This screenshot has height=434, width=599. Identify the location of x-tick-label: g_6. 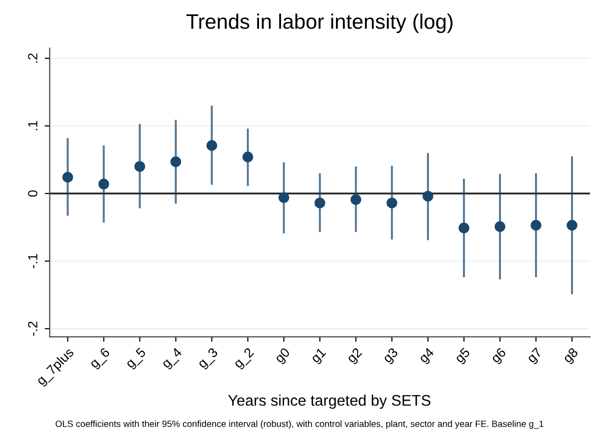
(100, 358).